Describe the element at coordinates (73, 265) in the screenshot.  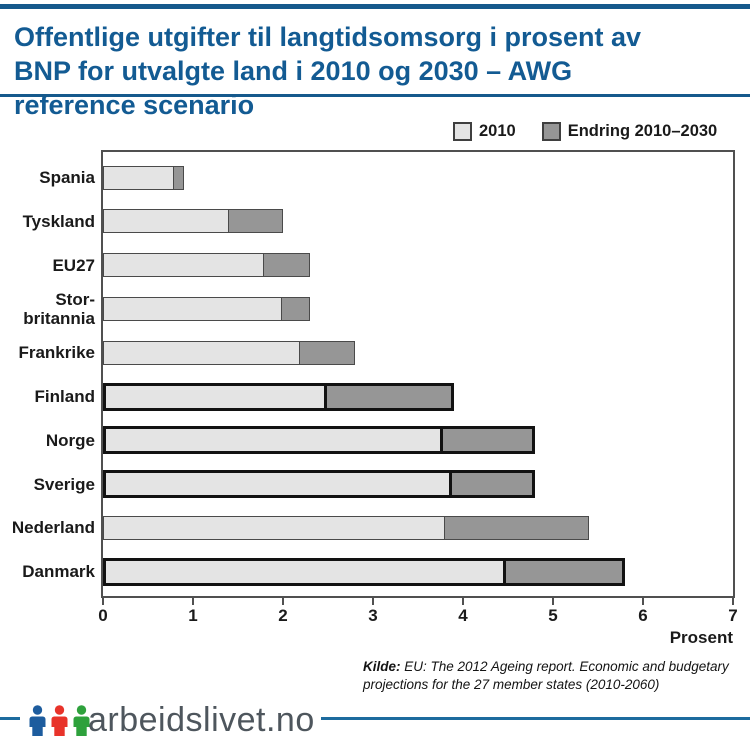
I see `category-label: EU27` at that location.